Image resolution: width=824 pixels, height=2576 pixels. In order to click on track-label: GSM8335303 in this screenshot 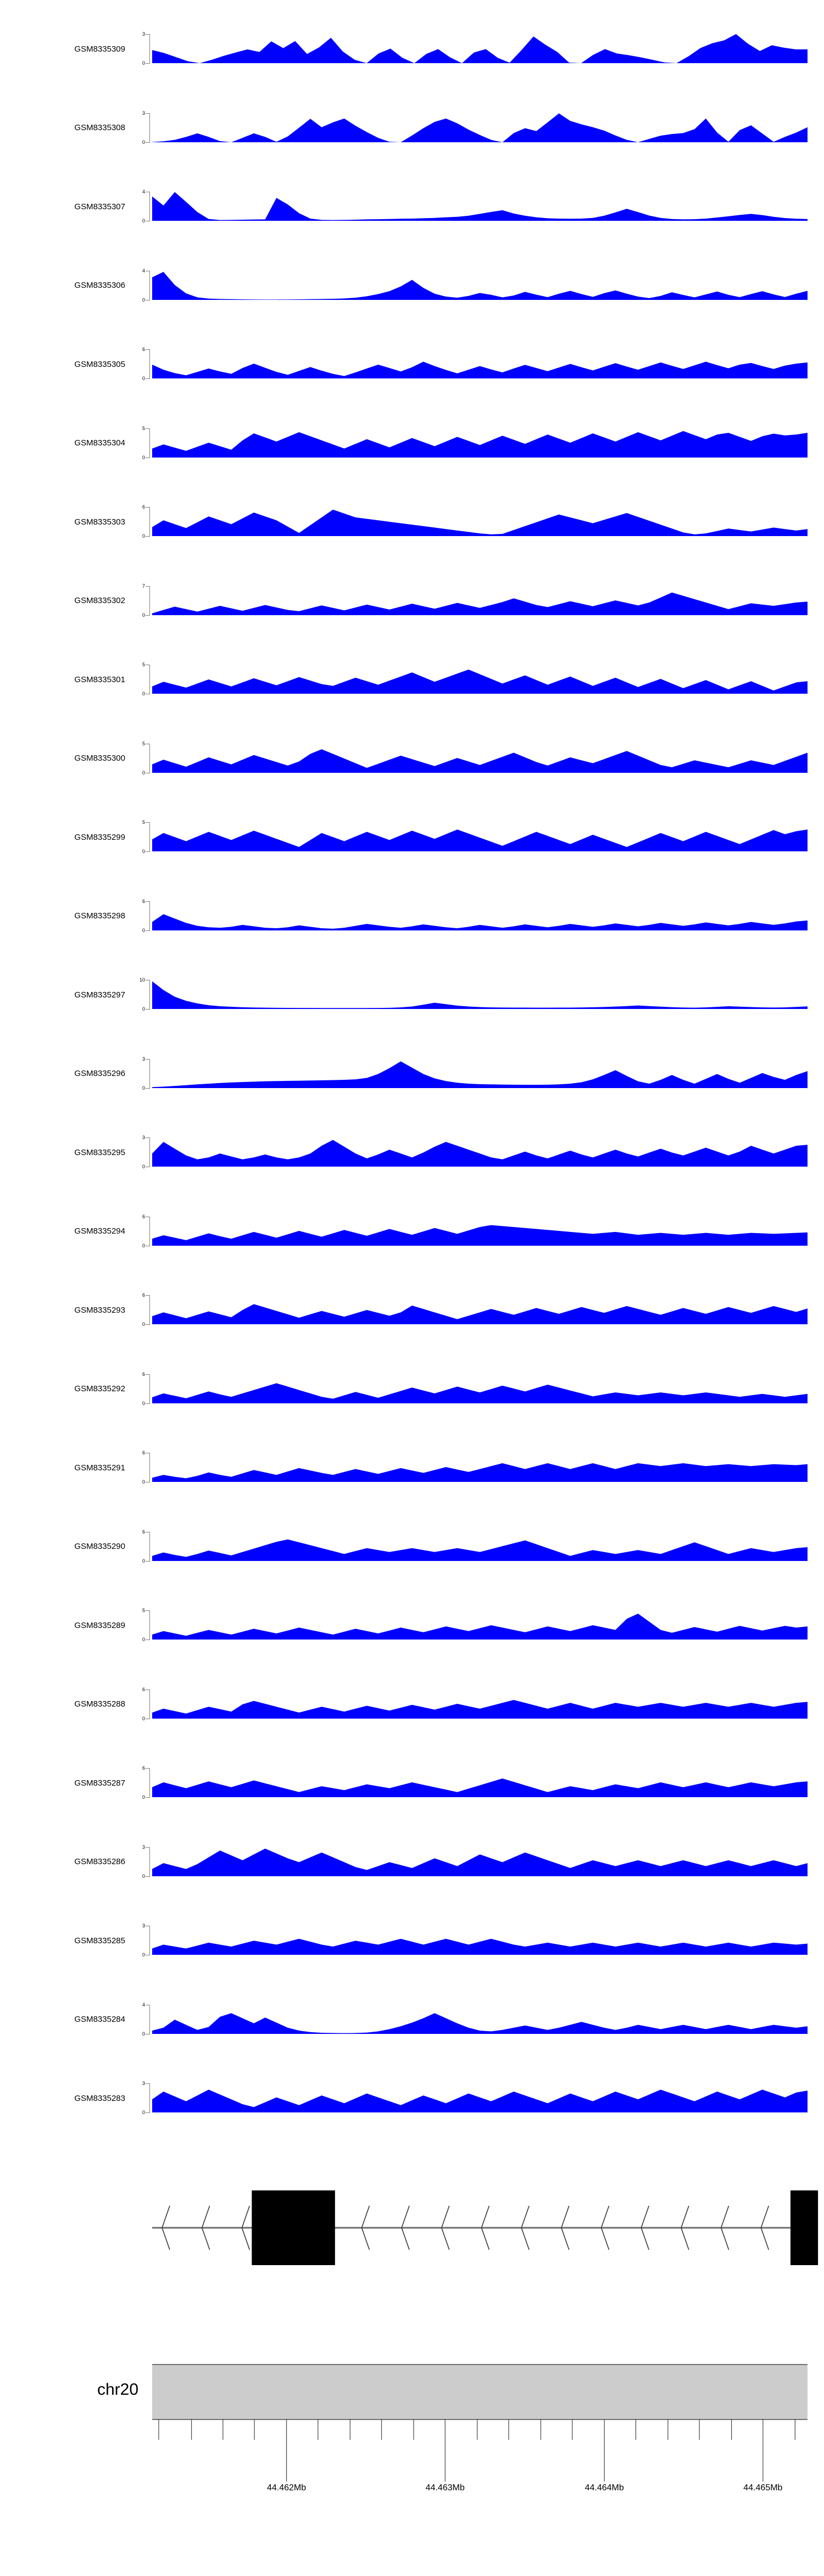, I will do `click(99, 522)`.